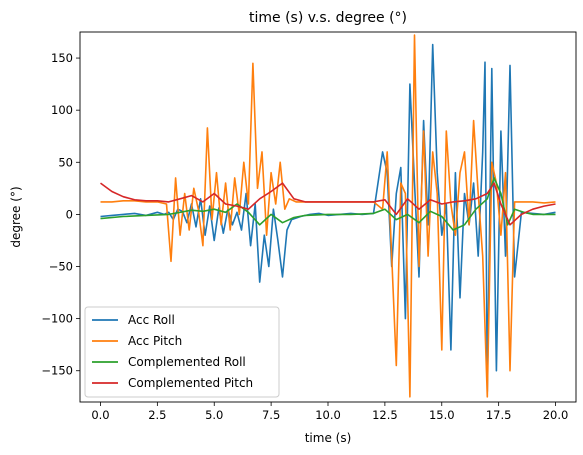 This screenshot has width=583, height=455. I want to click on x-tick-label: 7.5, so click(271, 415).